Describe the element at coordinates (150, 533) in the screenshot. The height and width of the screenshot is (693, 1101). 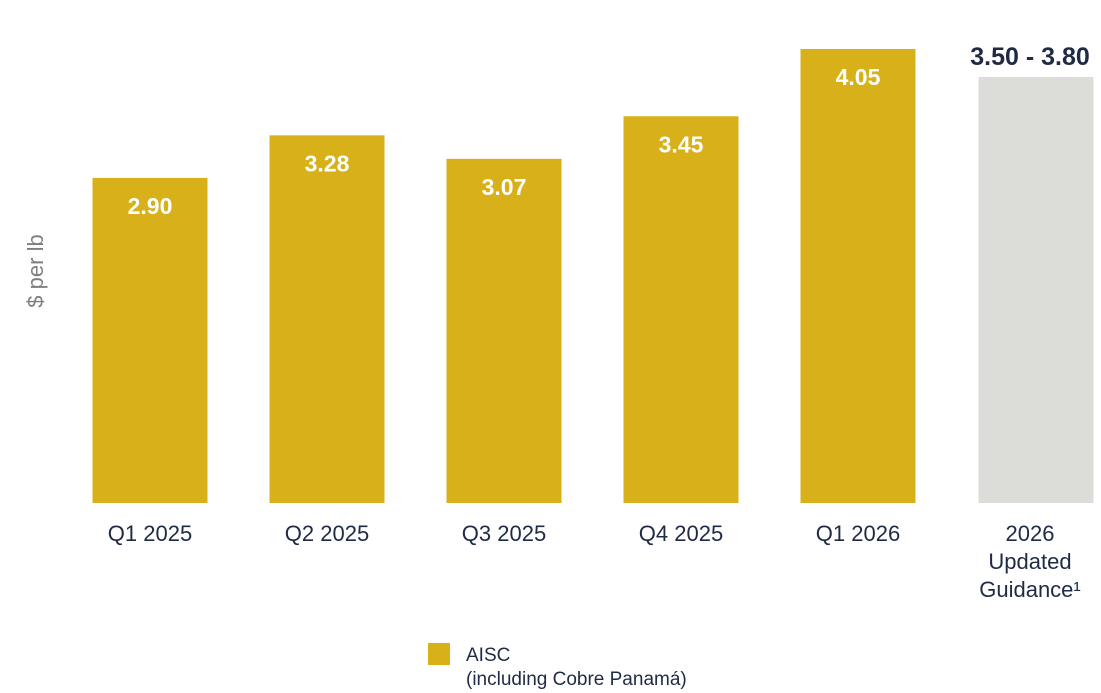
I see `category-label: Q1 2025` at that location.